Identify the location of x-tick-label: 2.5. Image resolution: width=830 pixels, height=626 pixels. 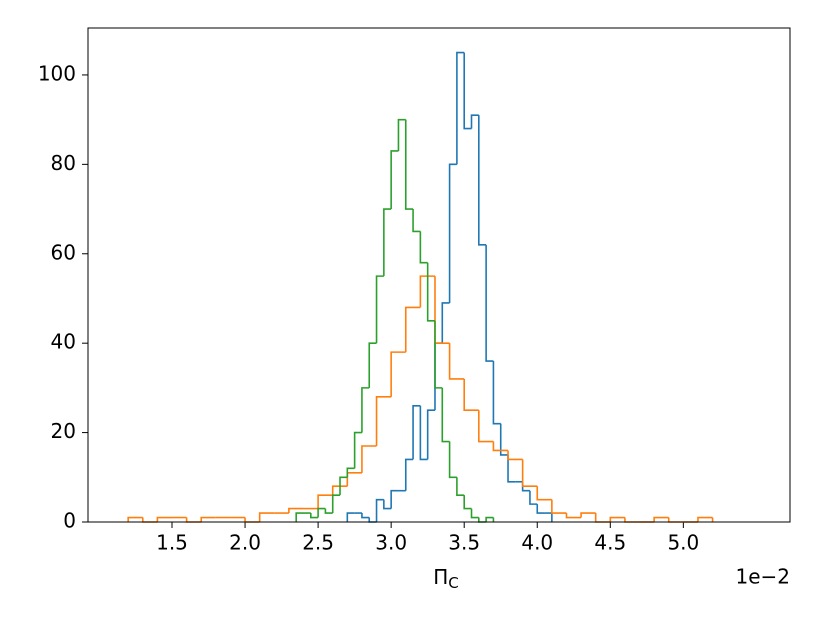
(318, 543).